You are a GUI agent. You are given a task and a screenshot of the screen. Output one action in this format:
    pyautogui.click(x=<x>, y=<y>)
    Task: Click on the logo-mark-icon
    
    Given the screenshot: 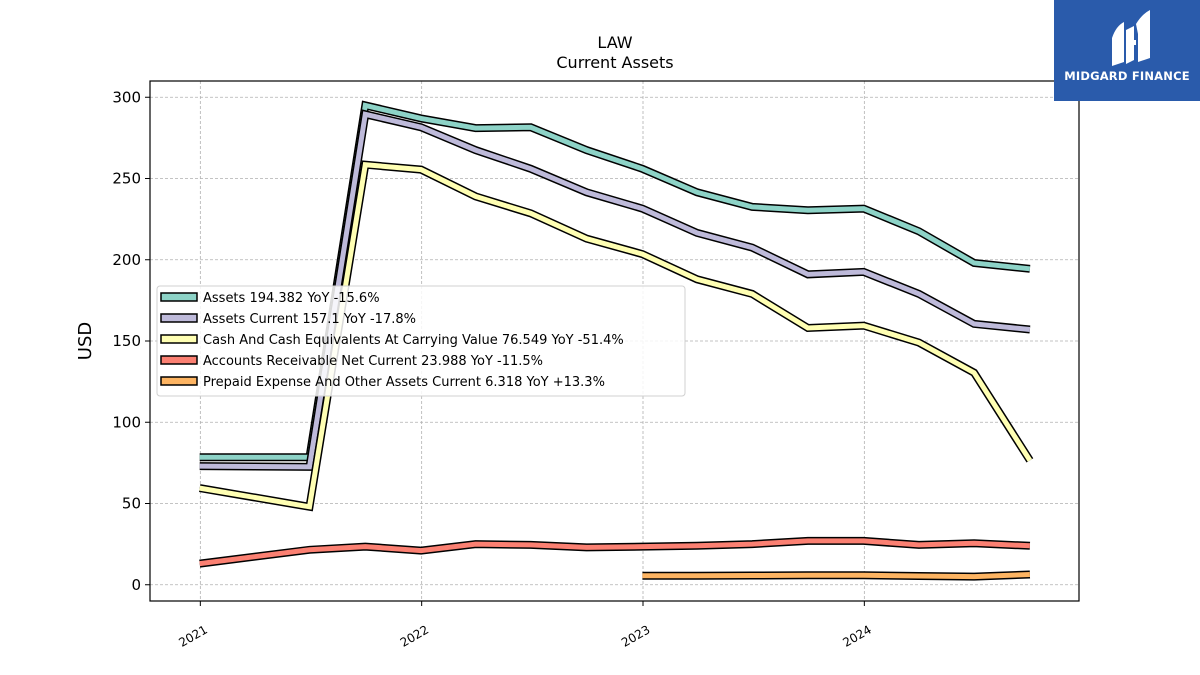 What is the action you would take?
    pyautogui.click(x=1131, y=38)
    